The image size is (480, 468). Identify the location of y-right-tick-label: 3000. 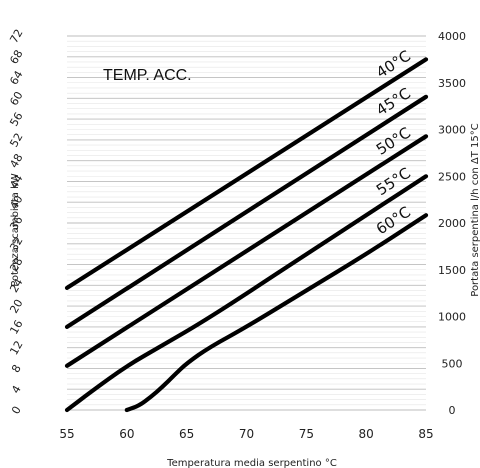
(452, 130).